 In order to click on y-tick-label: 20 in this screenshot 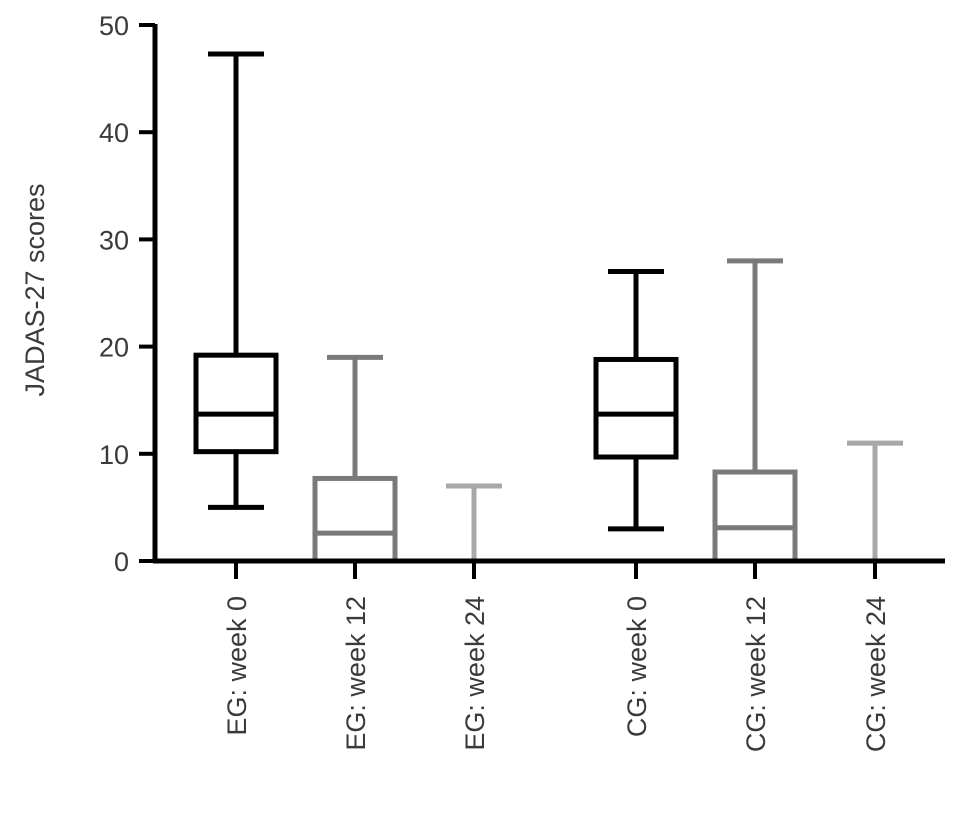, I will do `click(114, 348)`.